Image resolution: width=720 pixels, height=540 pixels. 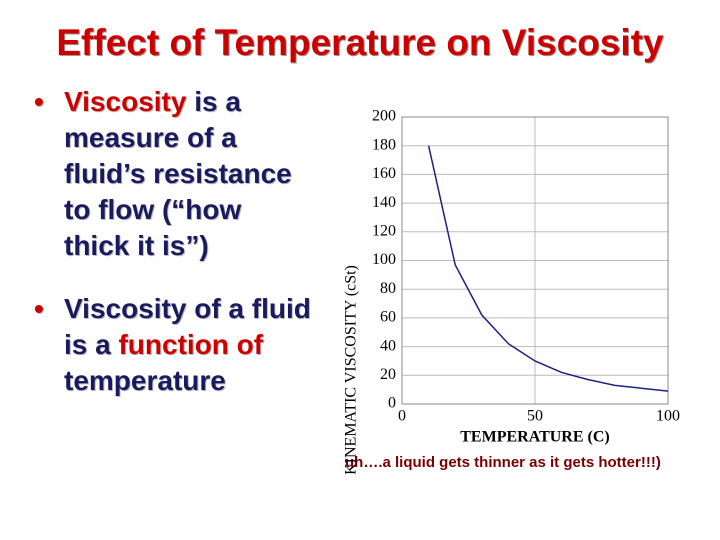 I want to click on y-tick-label: 180, so click(x=384, y=144).